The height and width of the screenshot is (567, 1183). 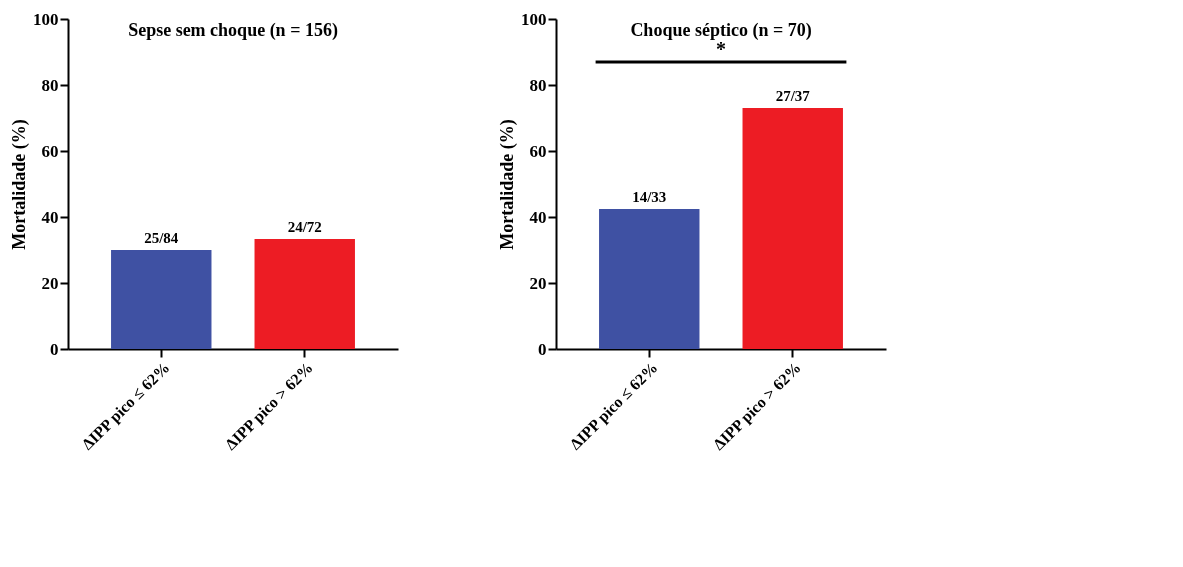 What do you see at coordinates (649, 197) in the screenshot?
I see `data-label: 14/33` at bounding box center [649, 197].